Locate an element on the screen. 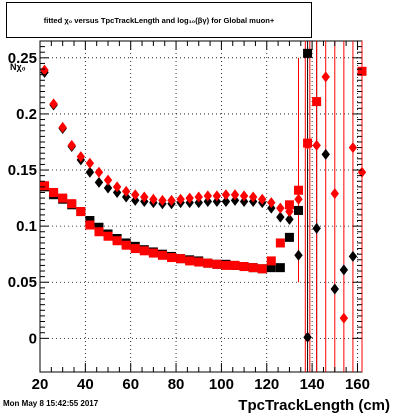  y-tick-label: 0.05 is located at coordinates (22, 282).